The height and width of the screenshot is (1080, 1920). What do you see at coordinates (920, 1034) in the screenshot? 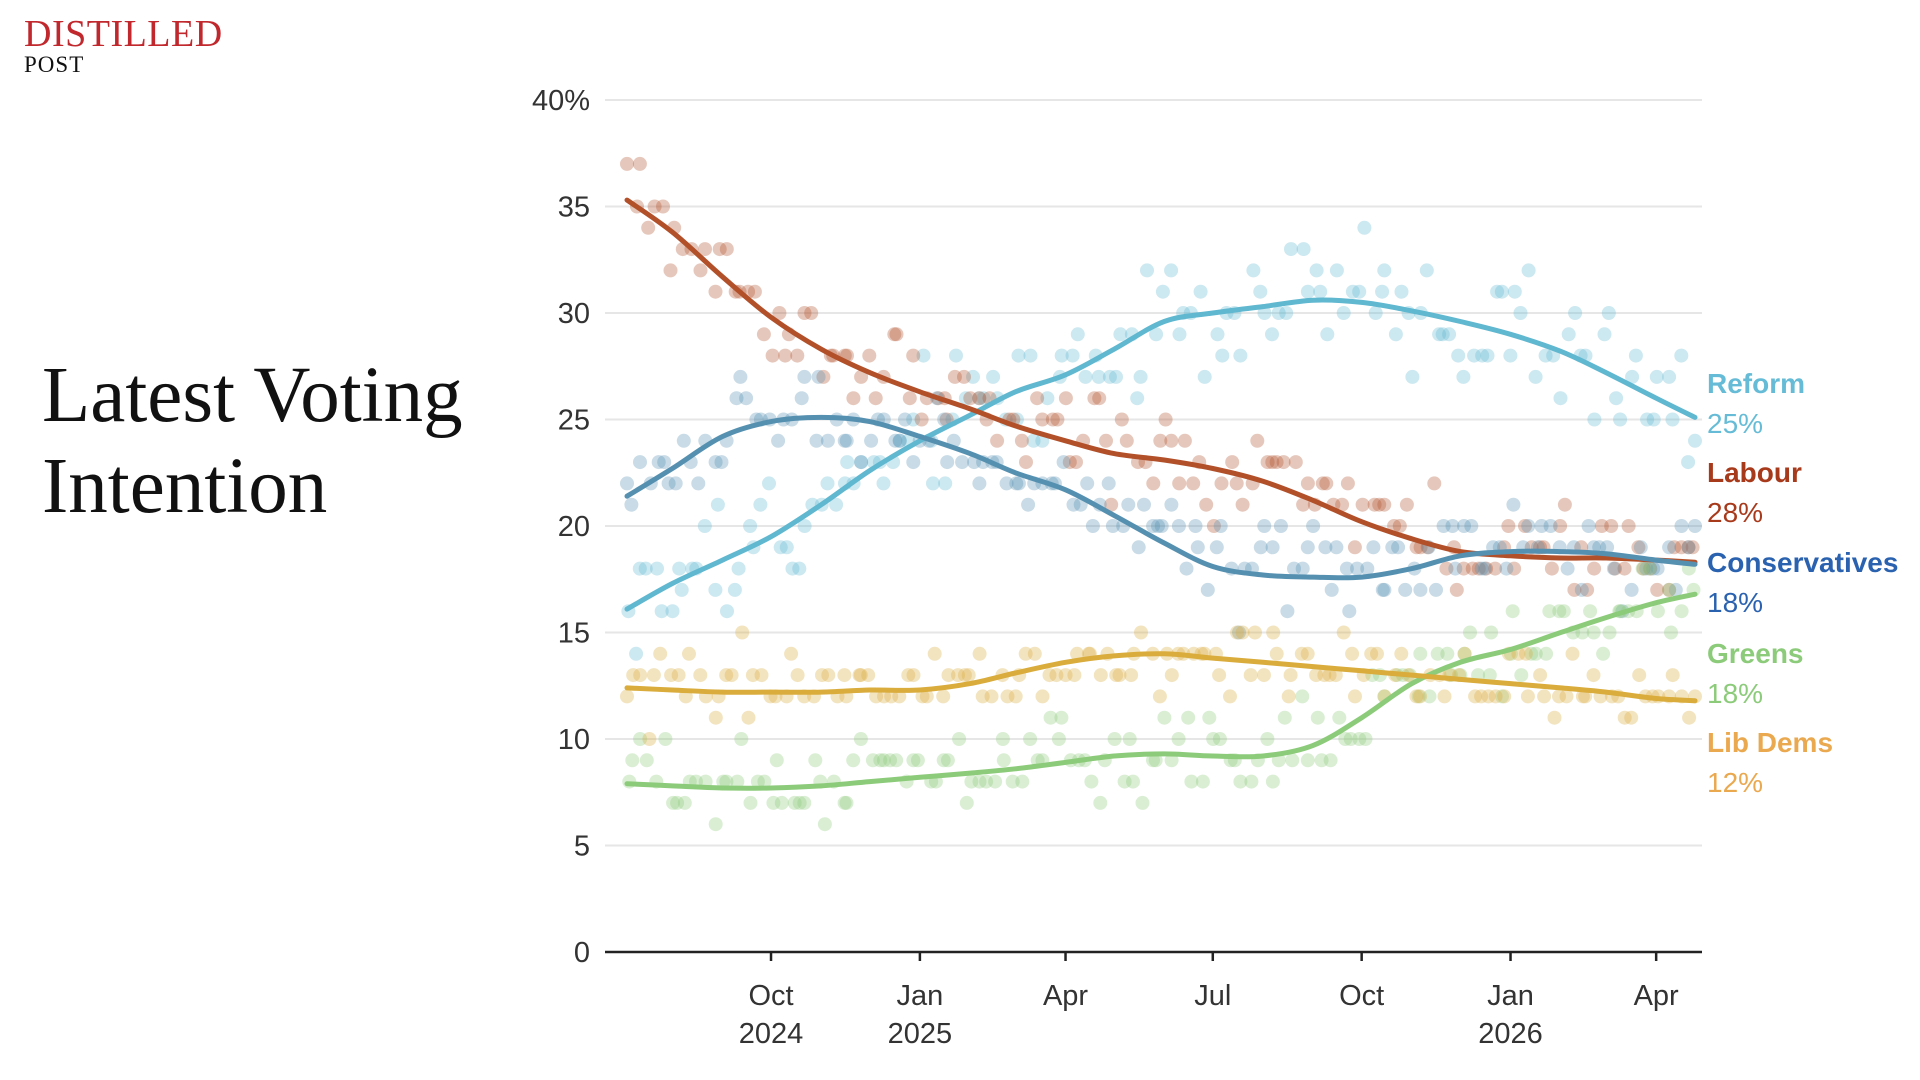
I see `x-tick-year-label: 2025` at bounding box center [920, 1034].